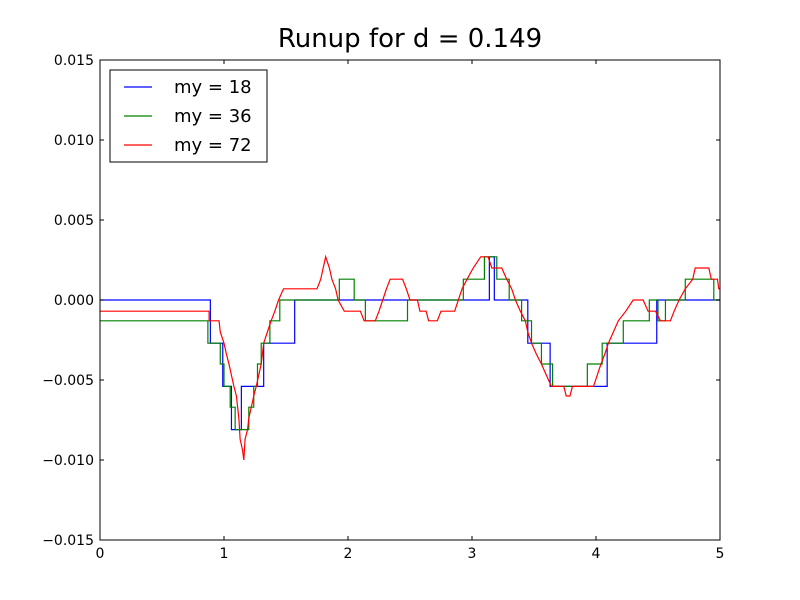 The width and height of the screenshot is (800, 600). What do you see at coordinates (68, 461) in the screenshot?
I see `y-tick-label: −0.010` at bounding box center [68, 461].